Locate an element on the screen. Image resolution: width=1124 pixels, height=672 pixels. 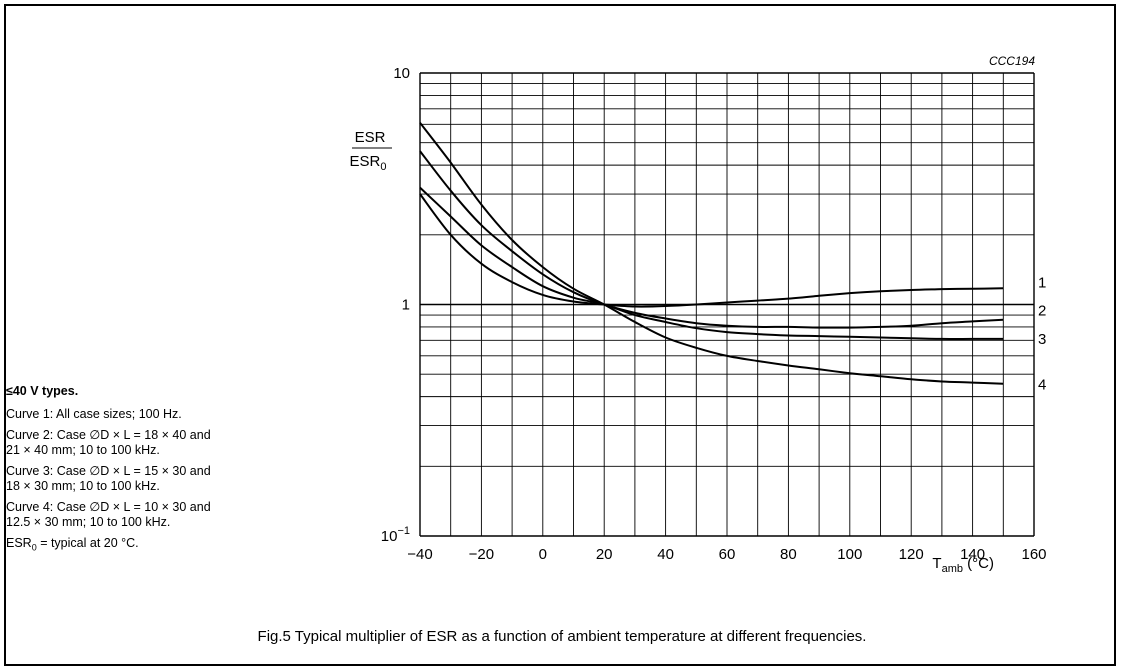
y-tick-label: 1 is located at coordinates (406, 305).